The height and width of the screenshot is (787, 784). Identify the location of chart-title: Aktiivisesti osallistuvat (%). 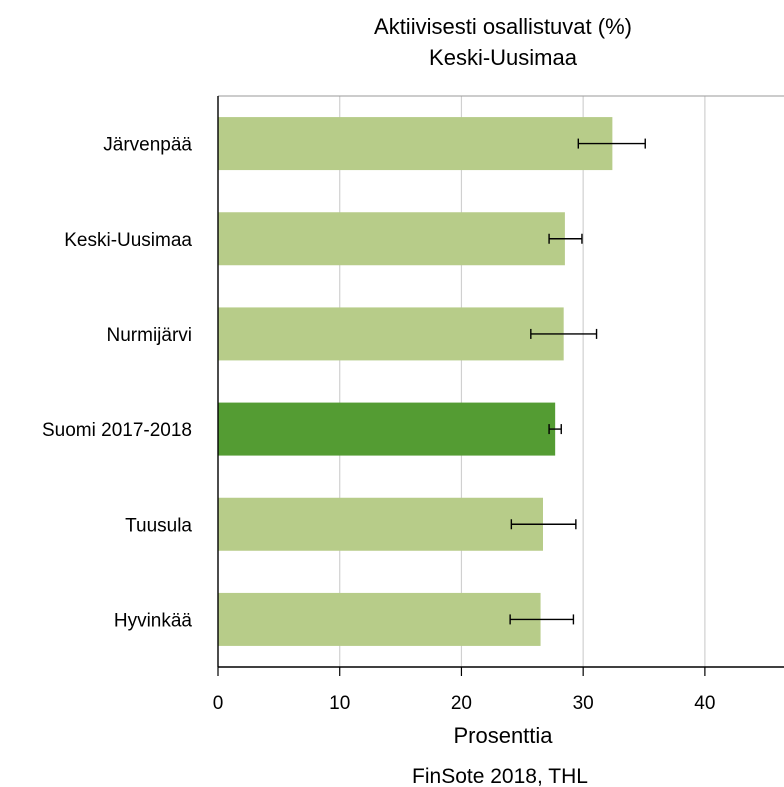
(503, 26).